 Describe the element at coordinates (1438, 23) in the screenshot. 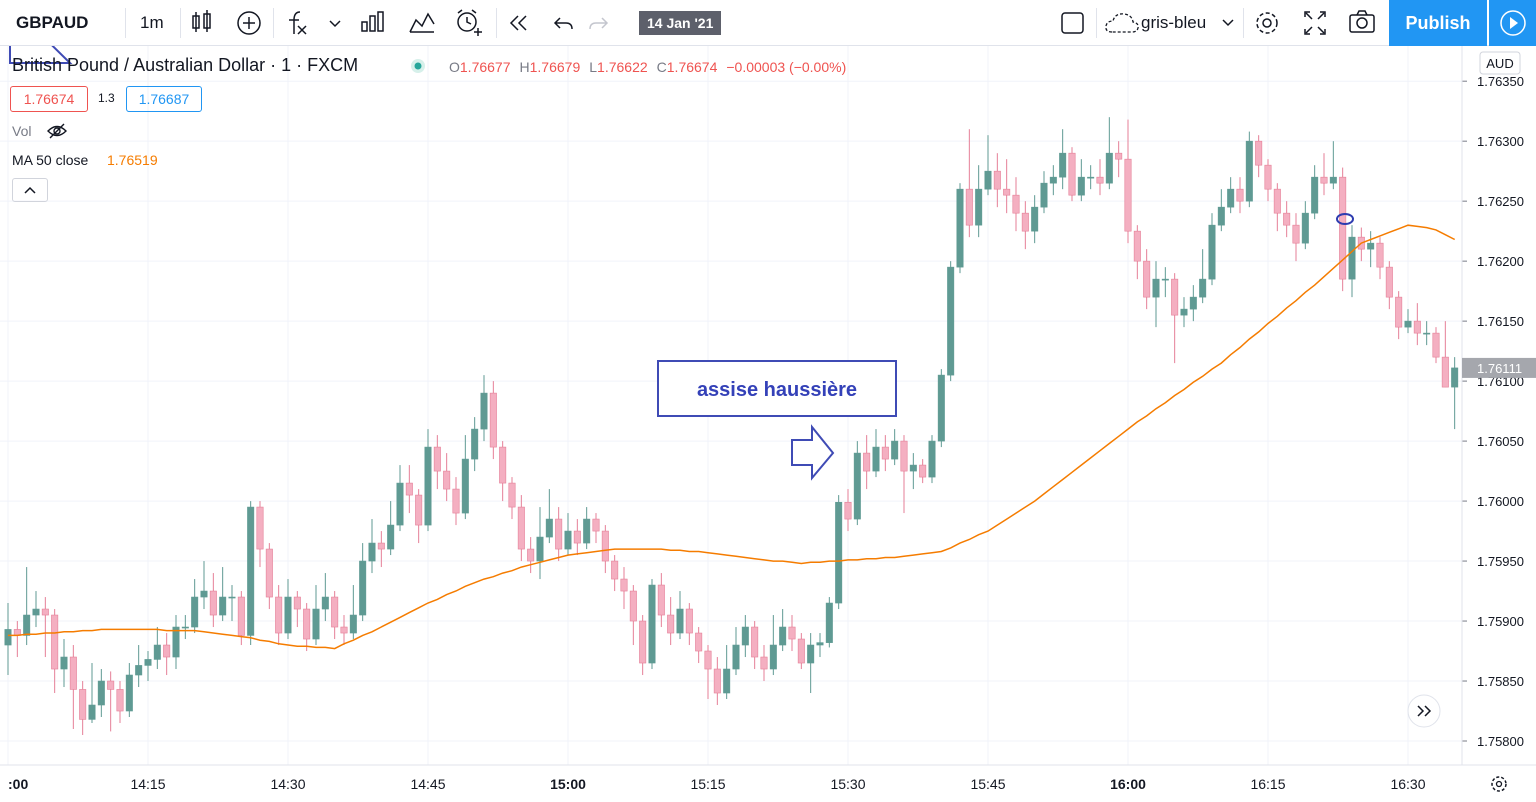

I see `publish-button: Publish` at that location.